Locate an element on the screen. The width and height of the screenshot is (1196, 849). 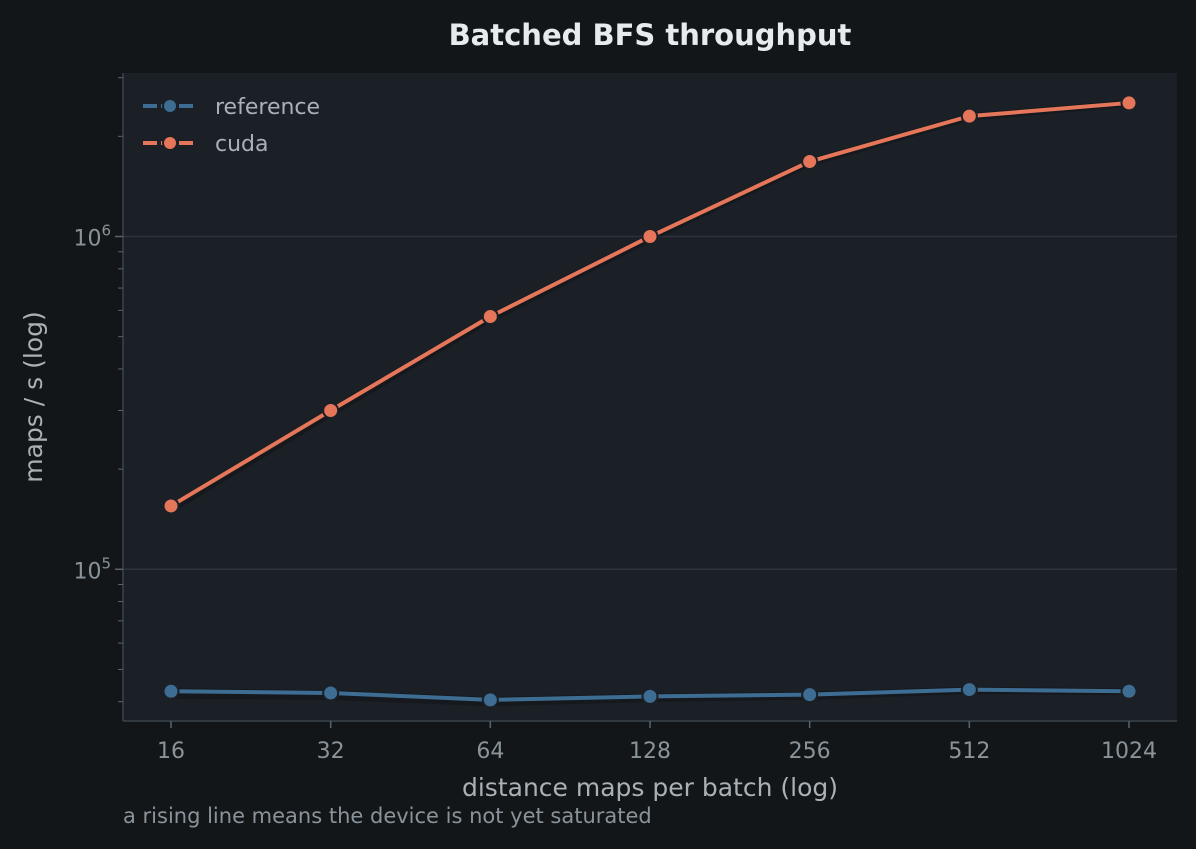
chart-title: Batched BFS throughput is located at coordinates (650, 35).